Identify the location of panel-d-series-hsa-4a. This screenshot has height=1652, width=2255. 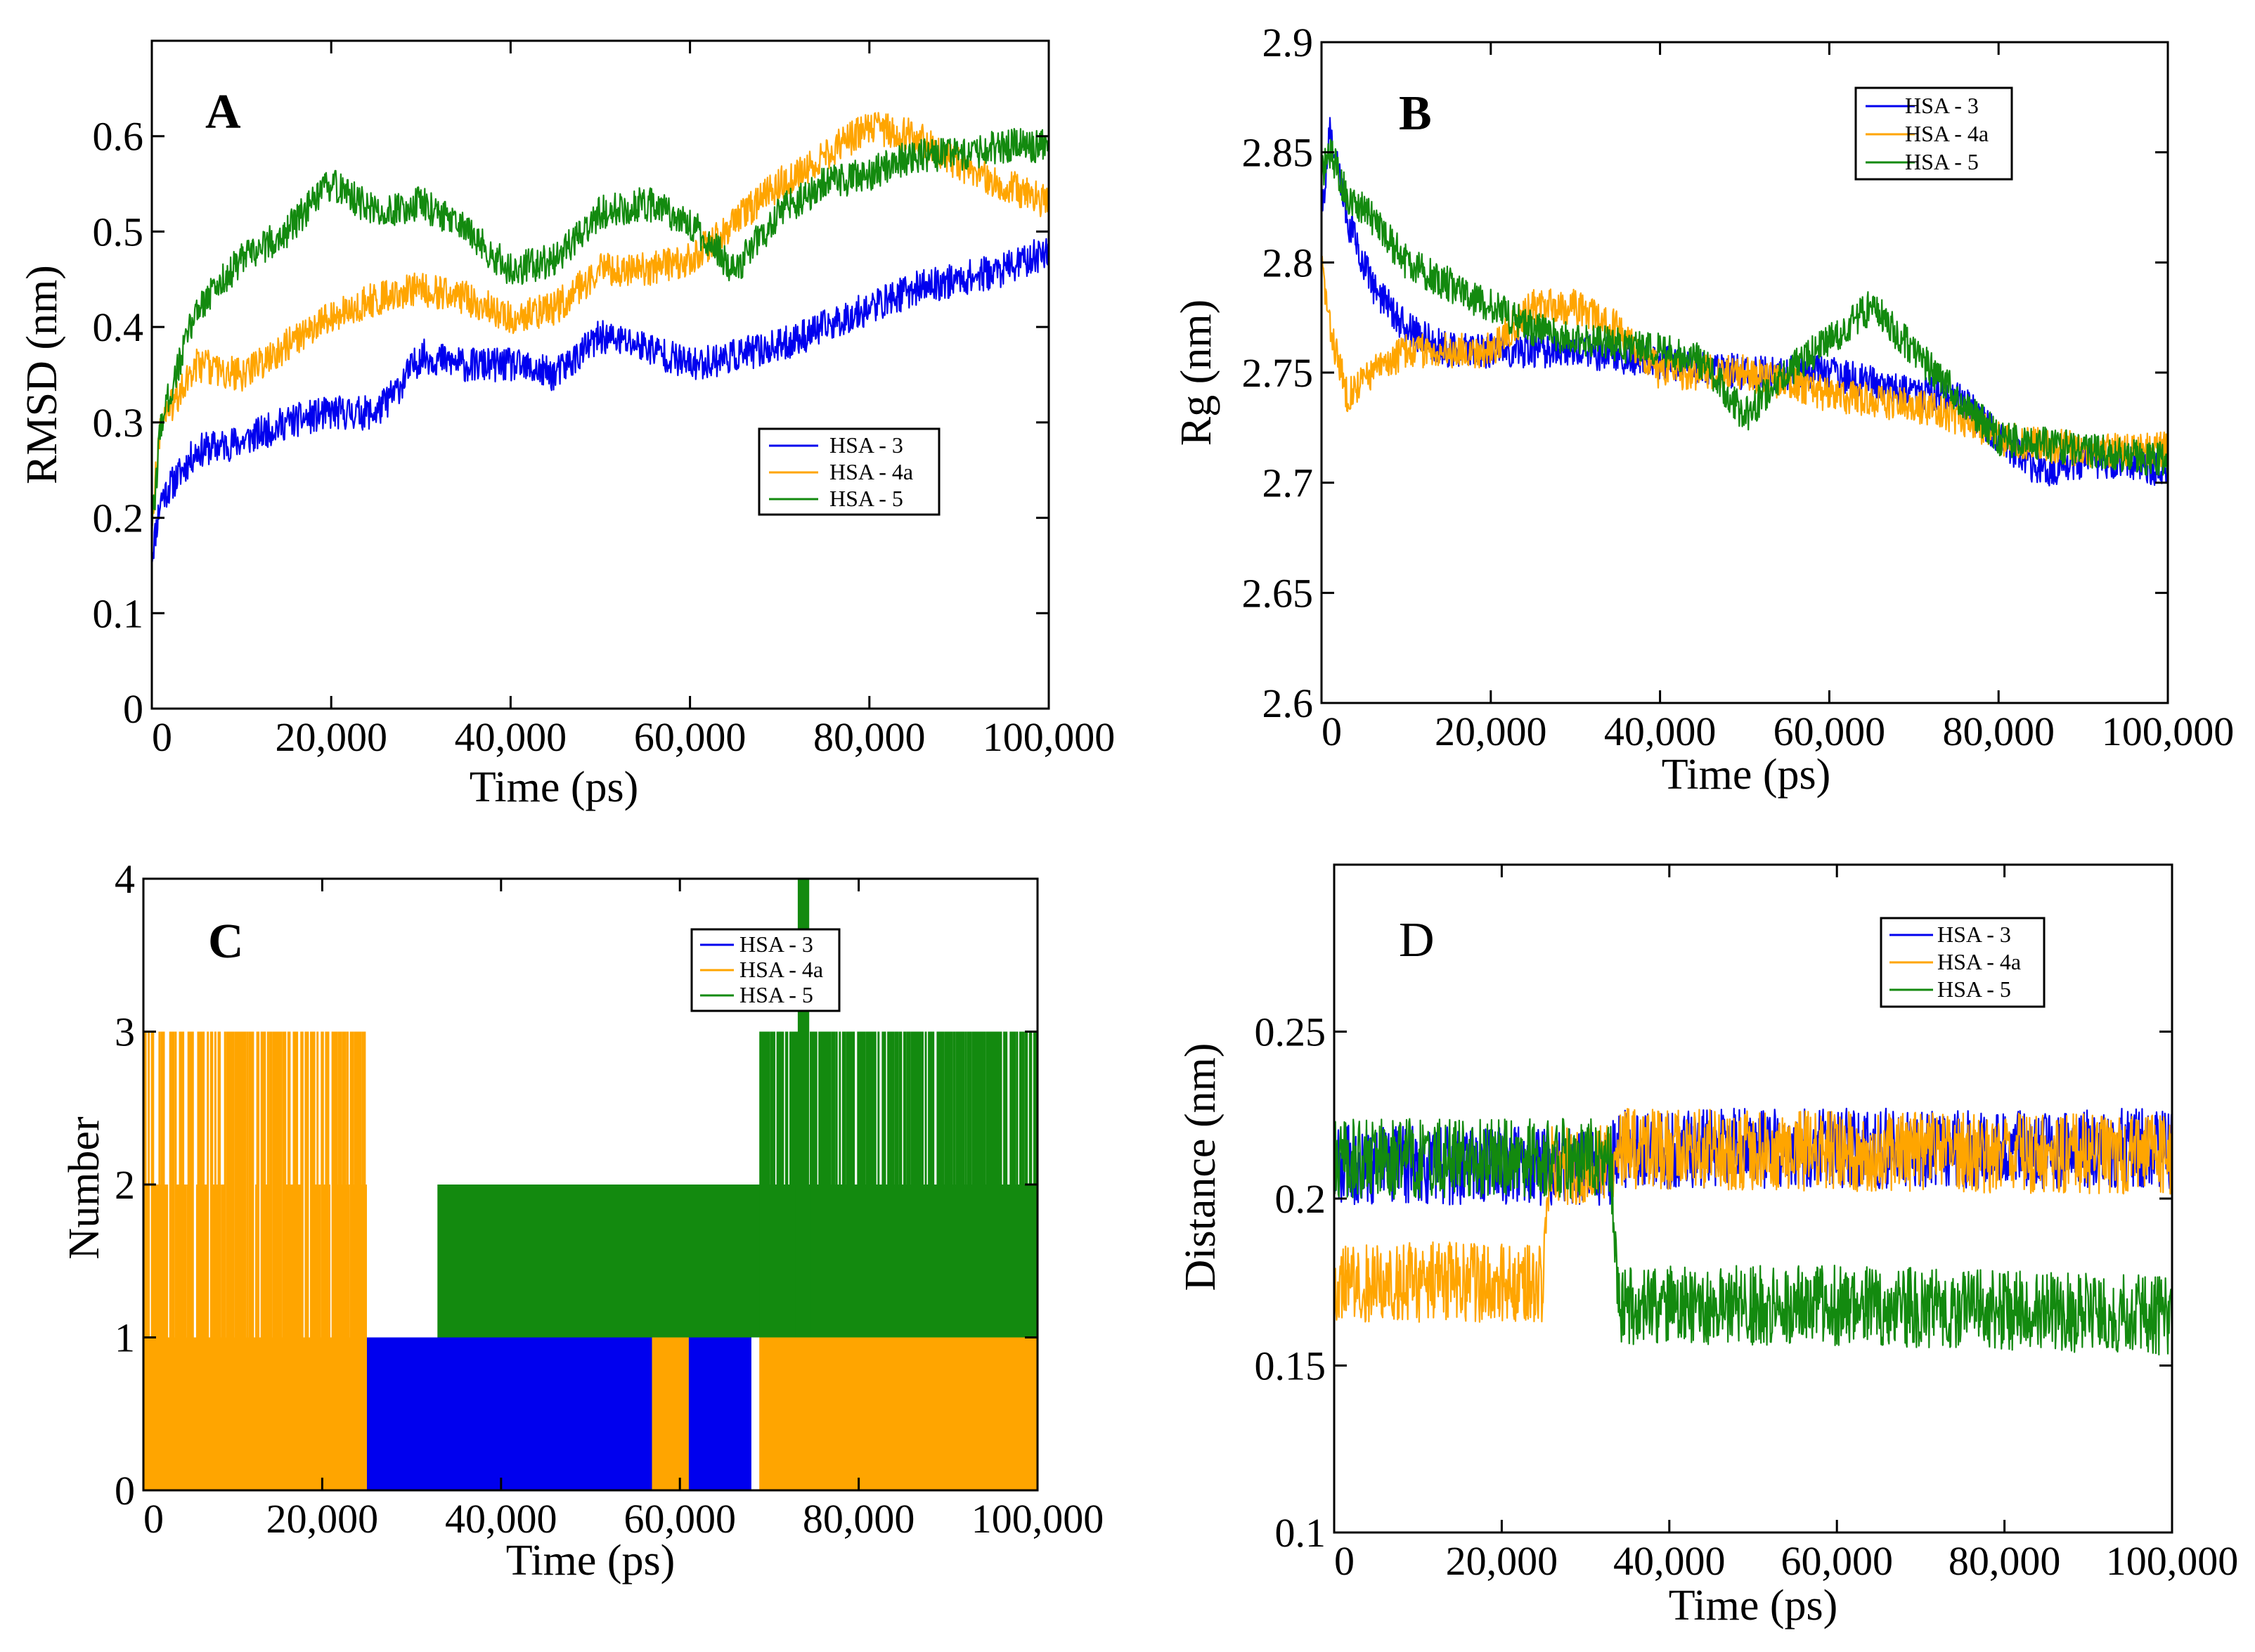
(1753, 1215).